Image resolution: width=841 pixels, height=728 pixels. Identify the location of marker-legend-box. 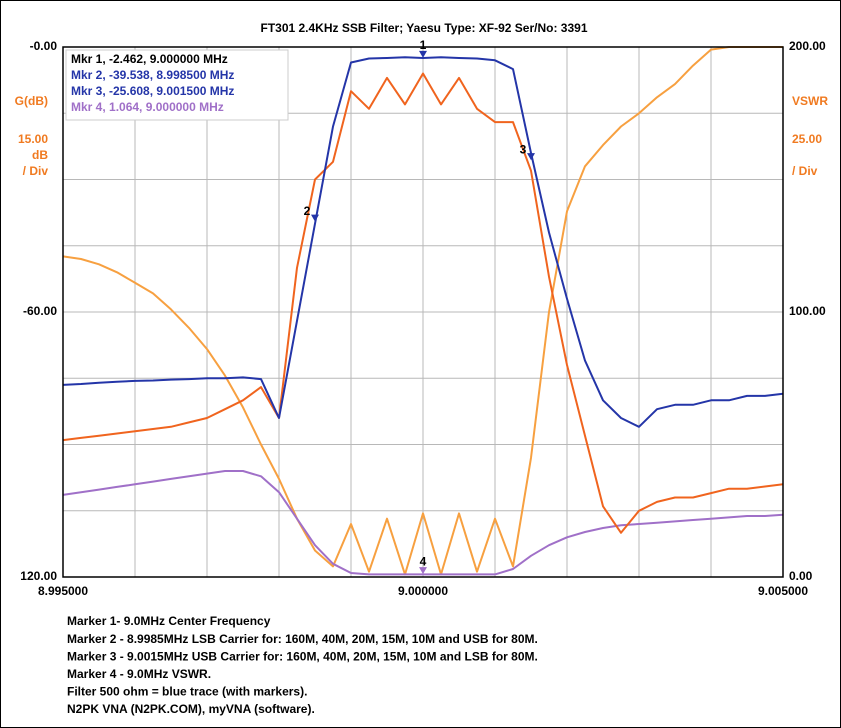
(177, 85).